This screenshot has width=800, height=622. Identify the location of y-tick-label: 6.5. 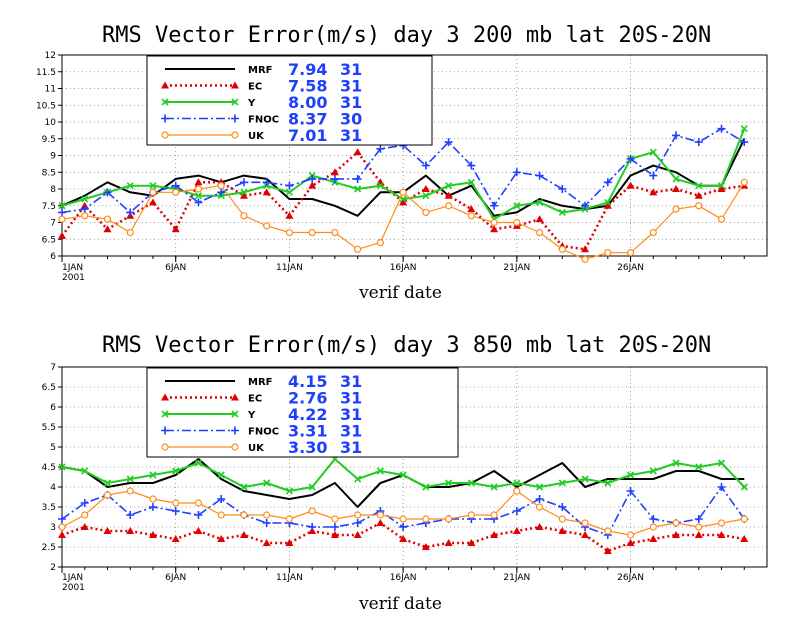
(49, 388).